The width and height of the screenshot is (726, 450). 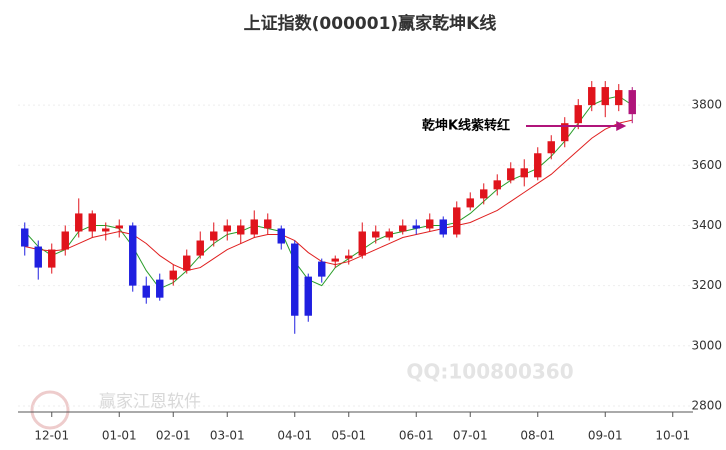 What do you see at coordinates (706, 105) in the screenshot?
I see `y-tick-label: 3800` at bounding box center [706, 105].